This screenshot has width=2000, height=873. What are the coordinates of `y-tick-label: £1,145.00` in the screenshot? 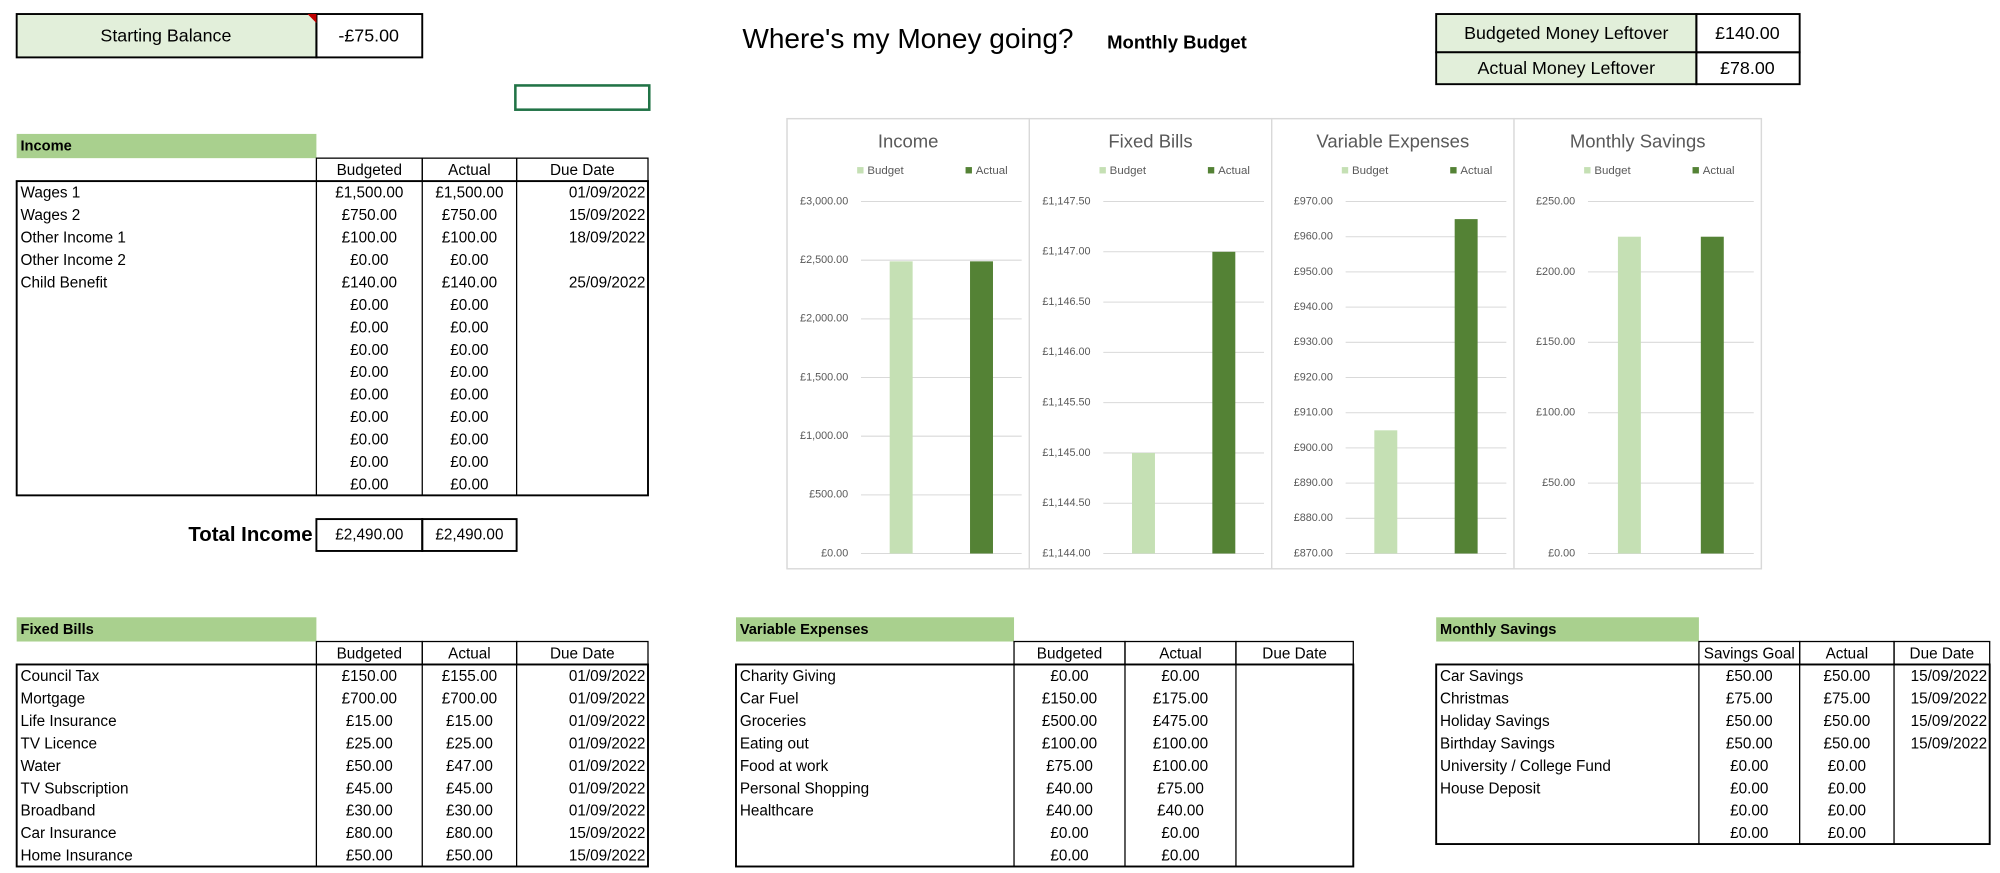 It's located at (1066, 453).